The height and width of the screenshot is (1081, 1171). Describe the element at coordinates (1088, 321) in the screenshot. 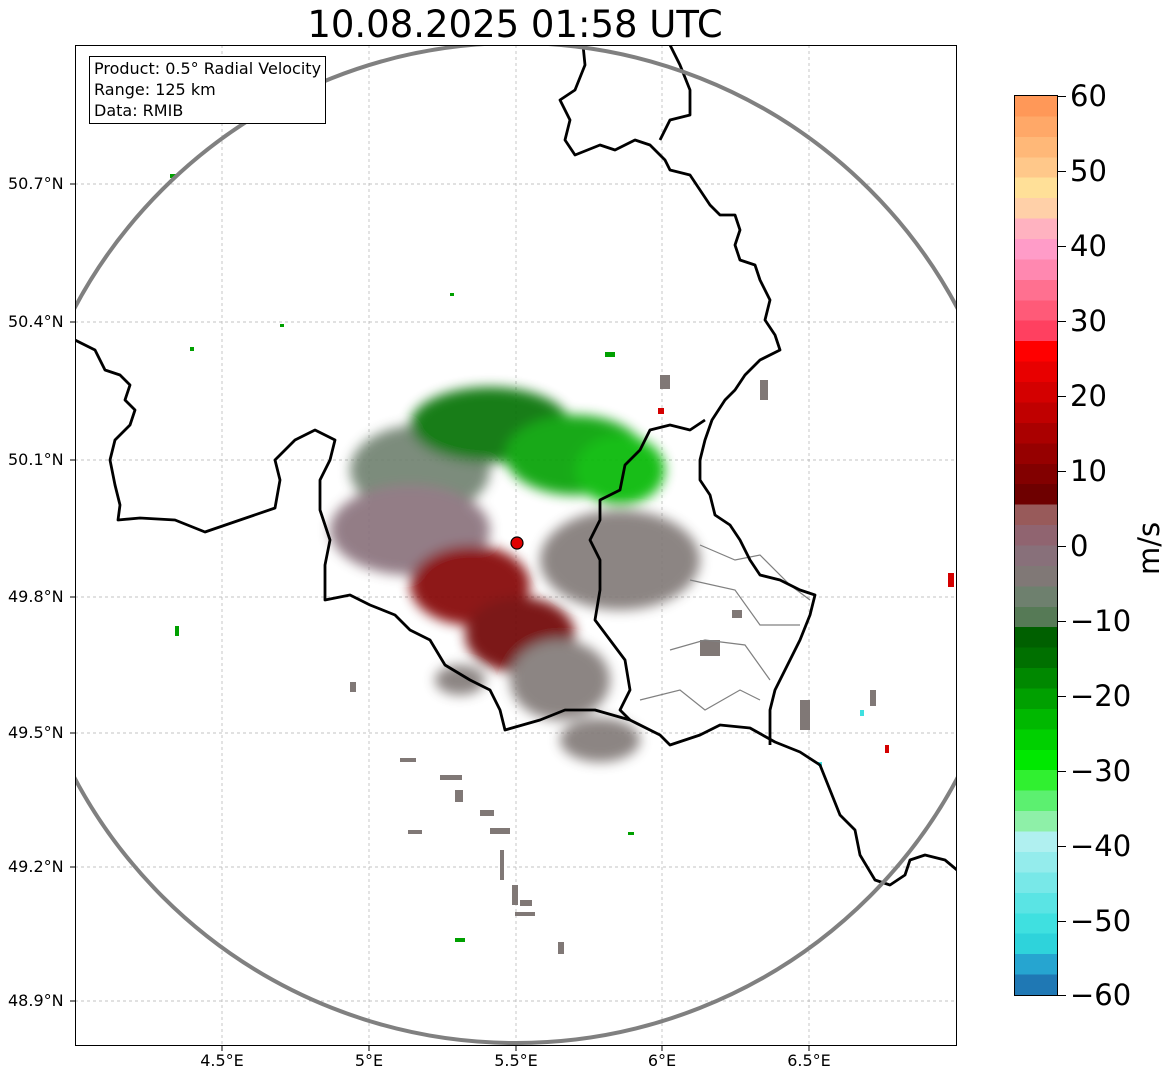

I see `colorbar-label: 30` at that location.